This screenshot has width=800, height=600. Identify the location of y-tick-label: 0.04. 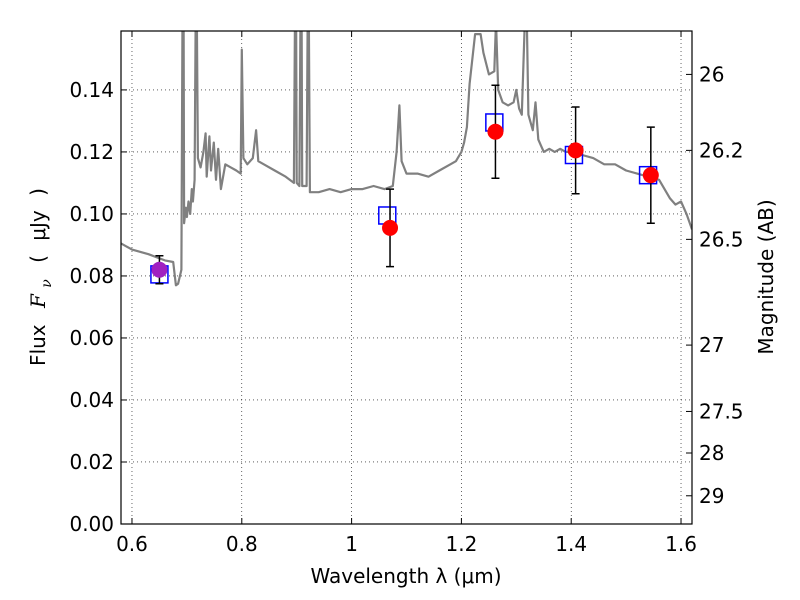
(91, 400).